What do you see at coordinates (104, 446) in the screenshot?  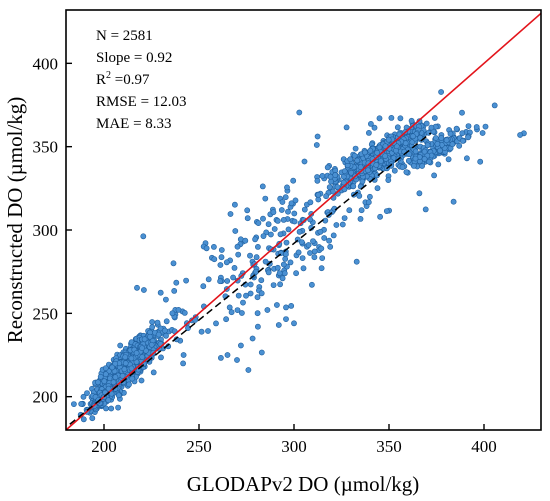 I see `x-tick-label: 200` at bounding box center [104, 446].